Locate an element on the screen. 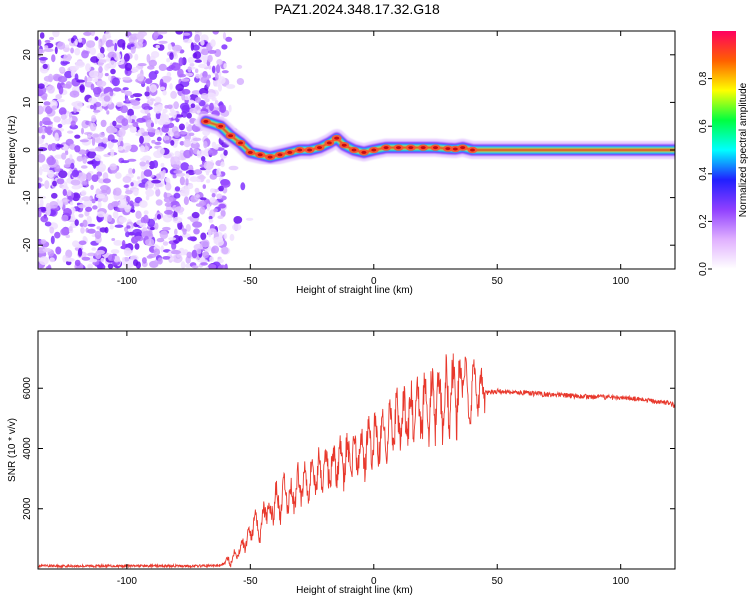  y-axis-label: Frequency (Hz) is located at coordinates (12, 150).